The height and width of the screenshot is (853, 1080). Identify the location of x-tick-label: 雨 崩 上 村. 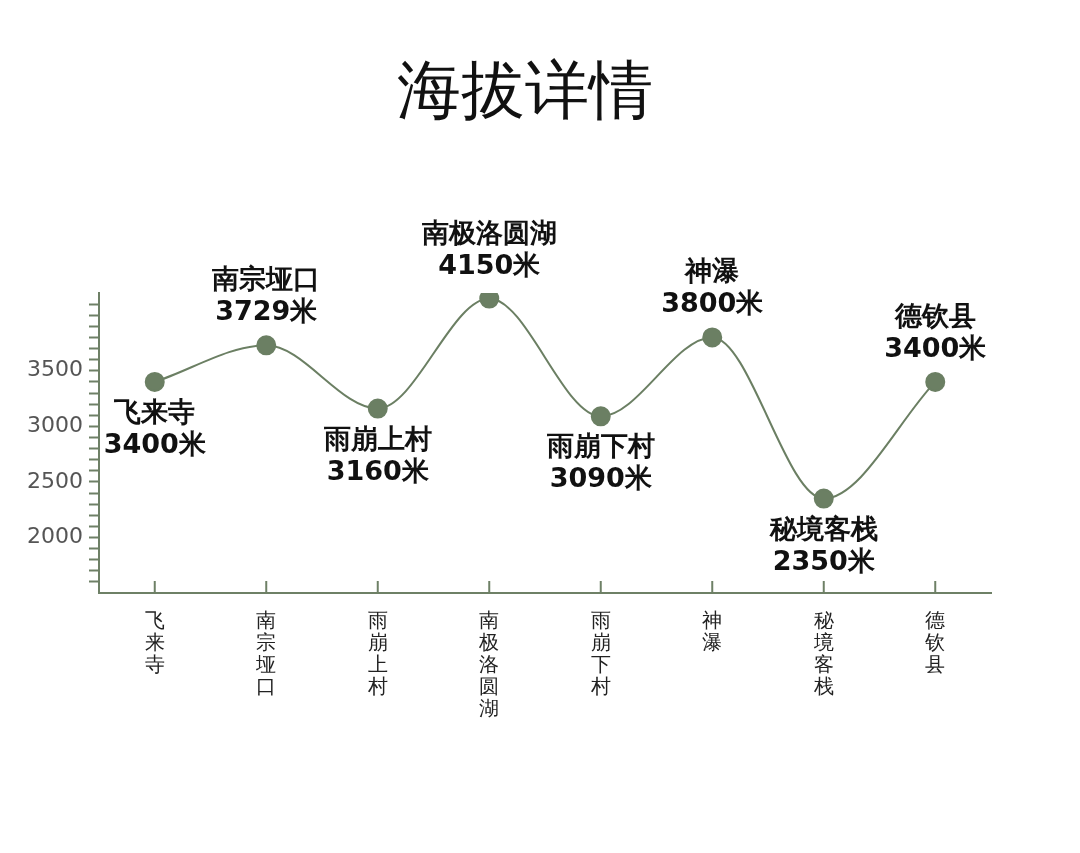
(377, 653).